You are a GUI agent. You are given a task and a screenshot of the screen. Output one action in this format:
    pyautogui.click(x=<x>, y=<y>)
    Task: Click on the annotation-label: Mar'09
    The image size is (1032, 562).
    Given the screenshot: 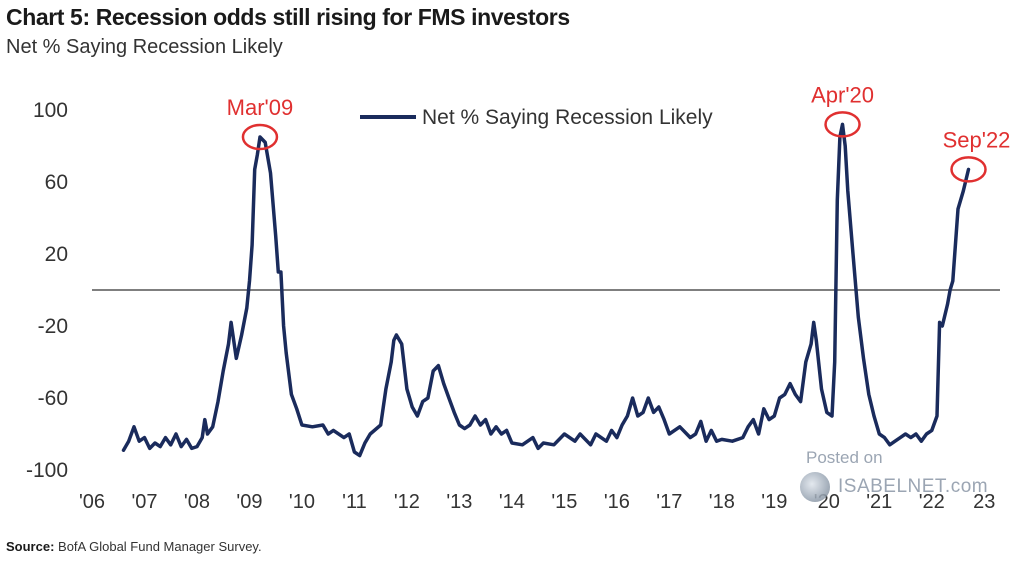 What is the action you would take?
    pyautogui.click(x=260, y=107)
    